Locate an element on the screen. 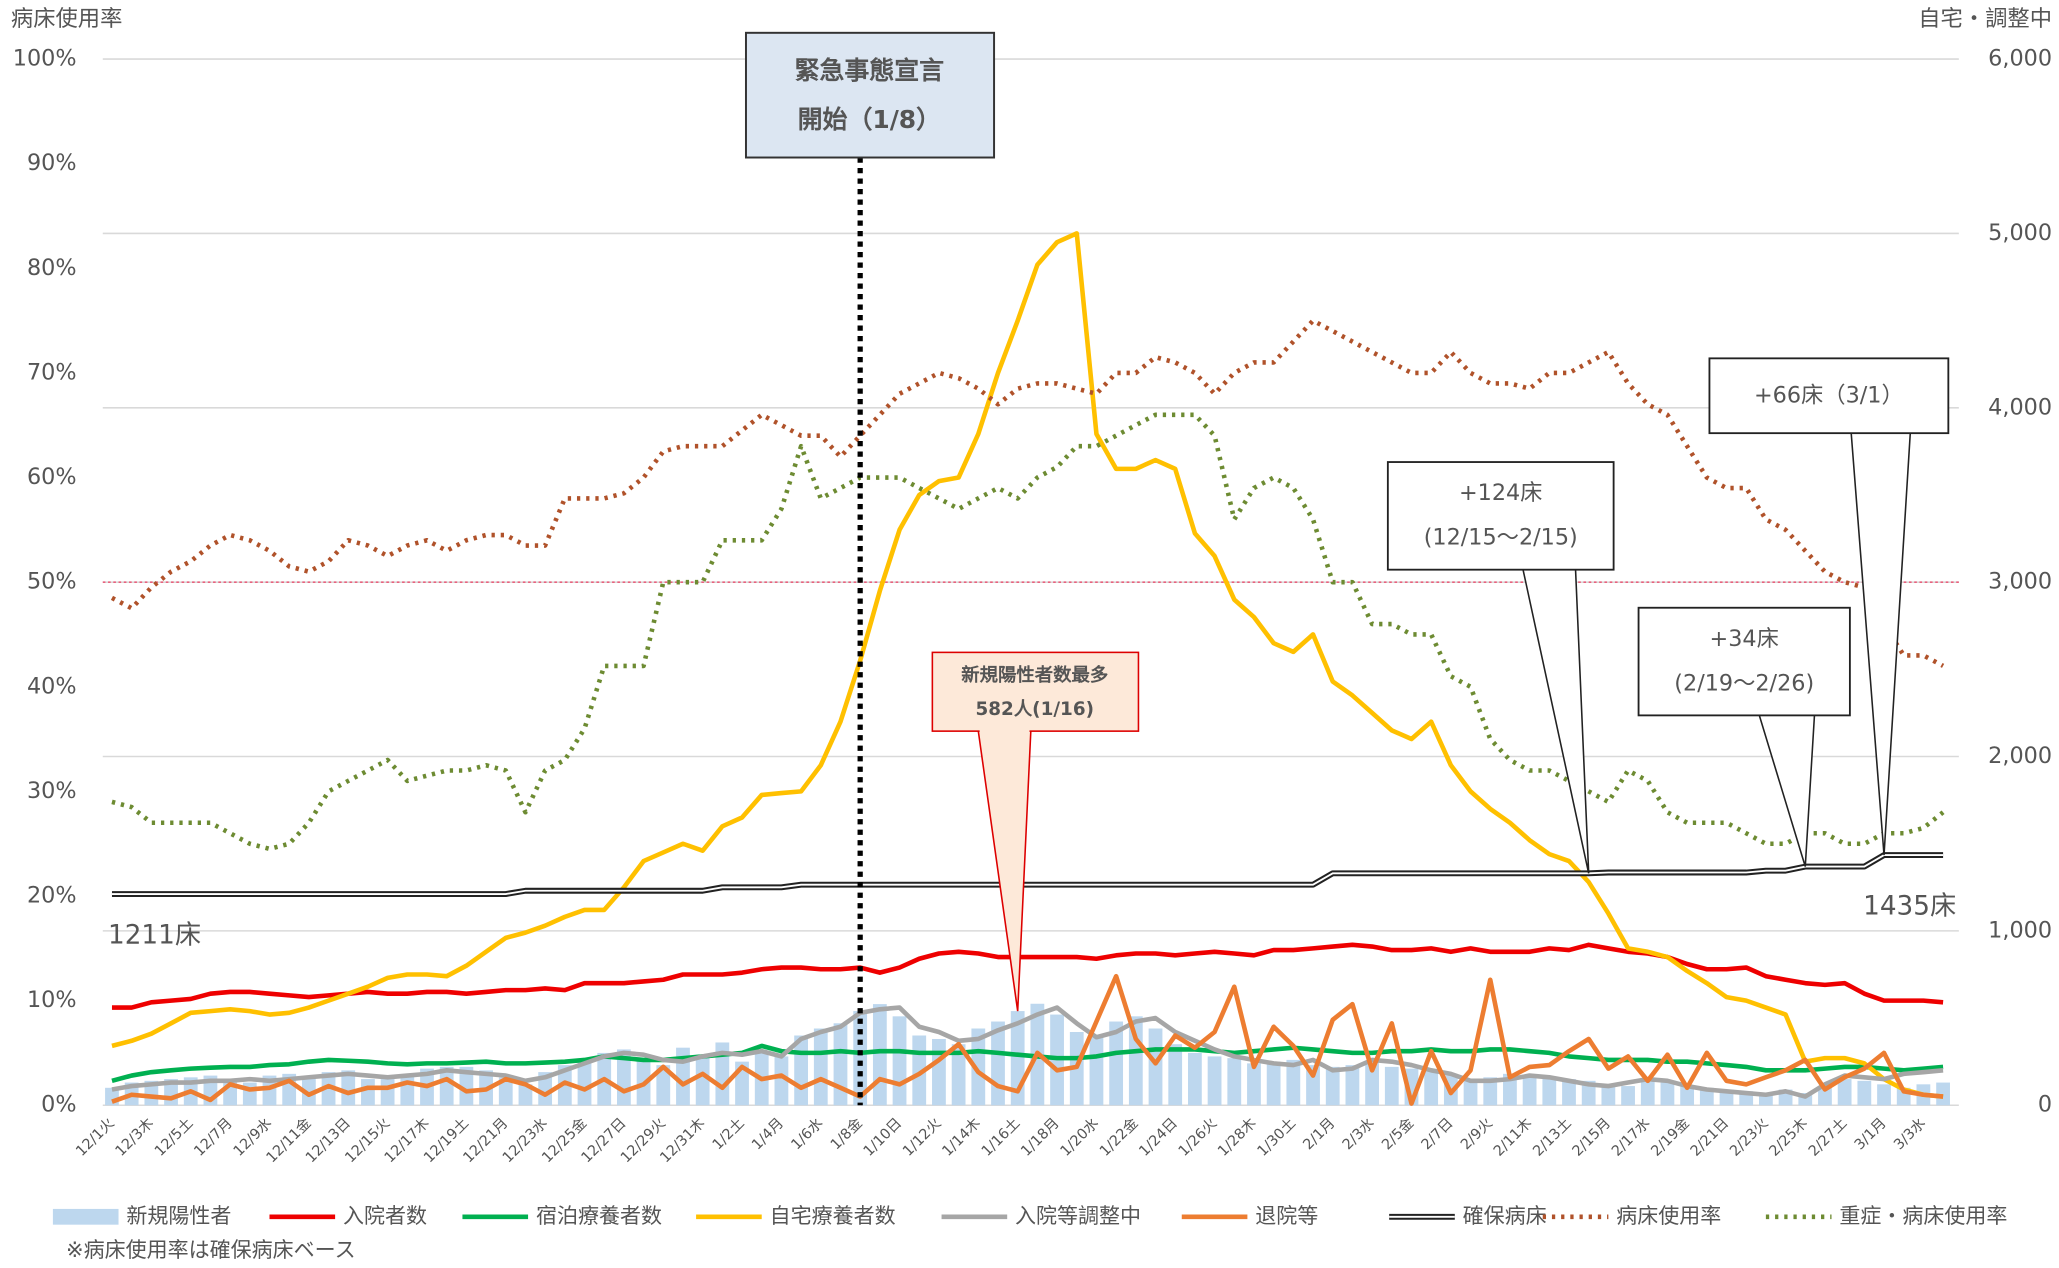 The image size is (2059, 1268). line-series-inner is located at coordinates (1027, 874).